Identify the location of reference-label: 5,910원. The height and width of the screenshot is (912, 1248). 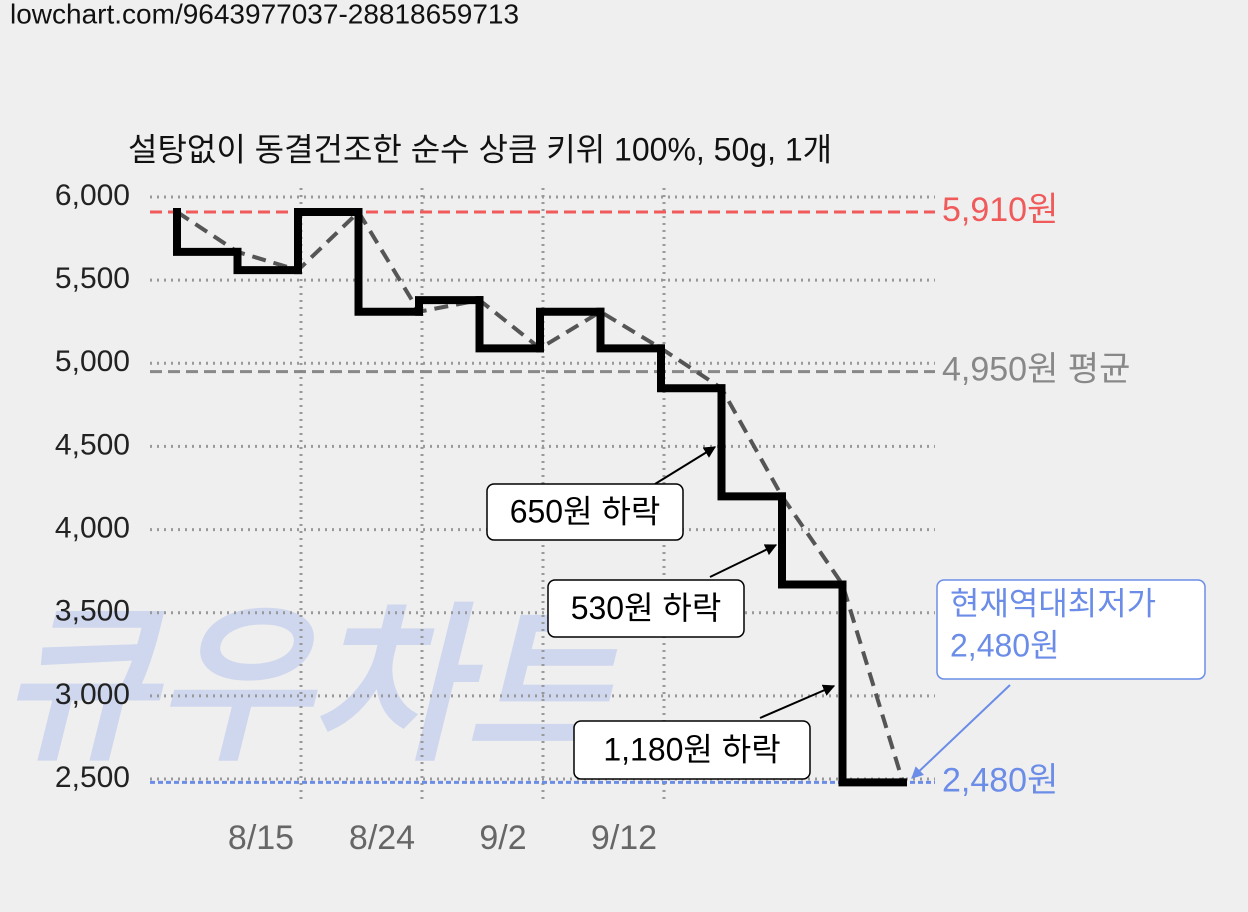
(1000, 210).